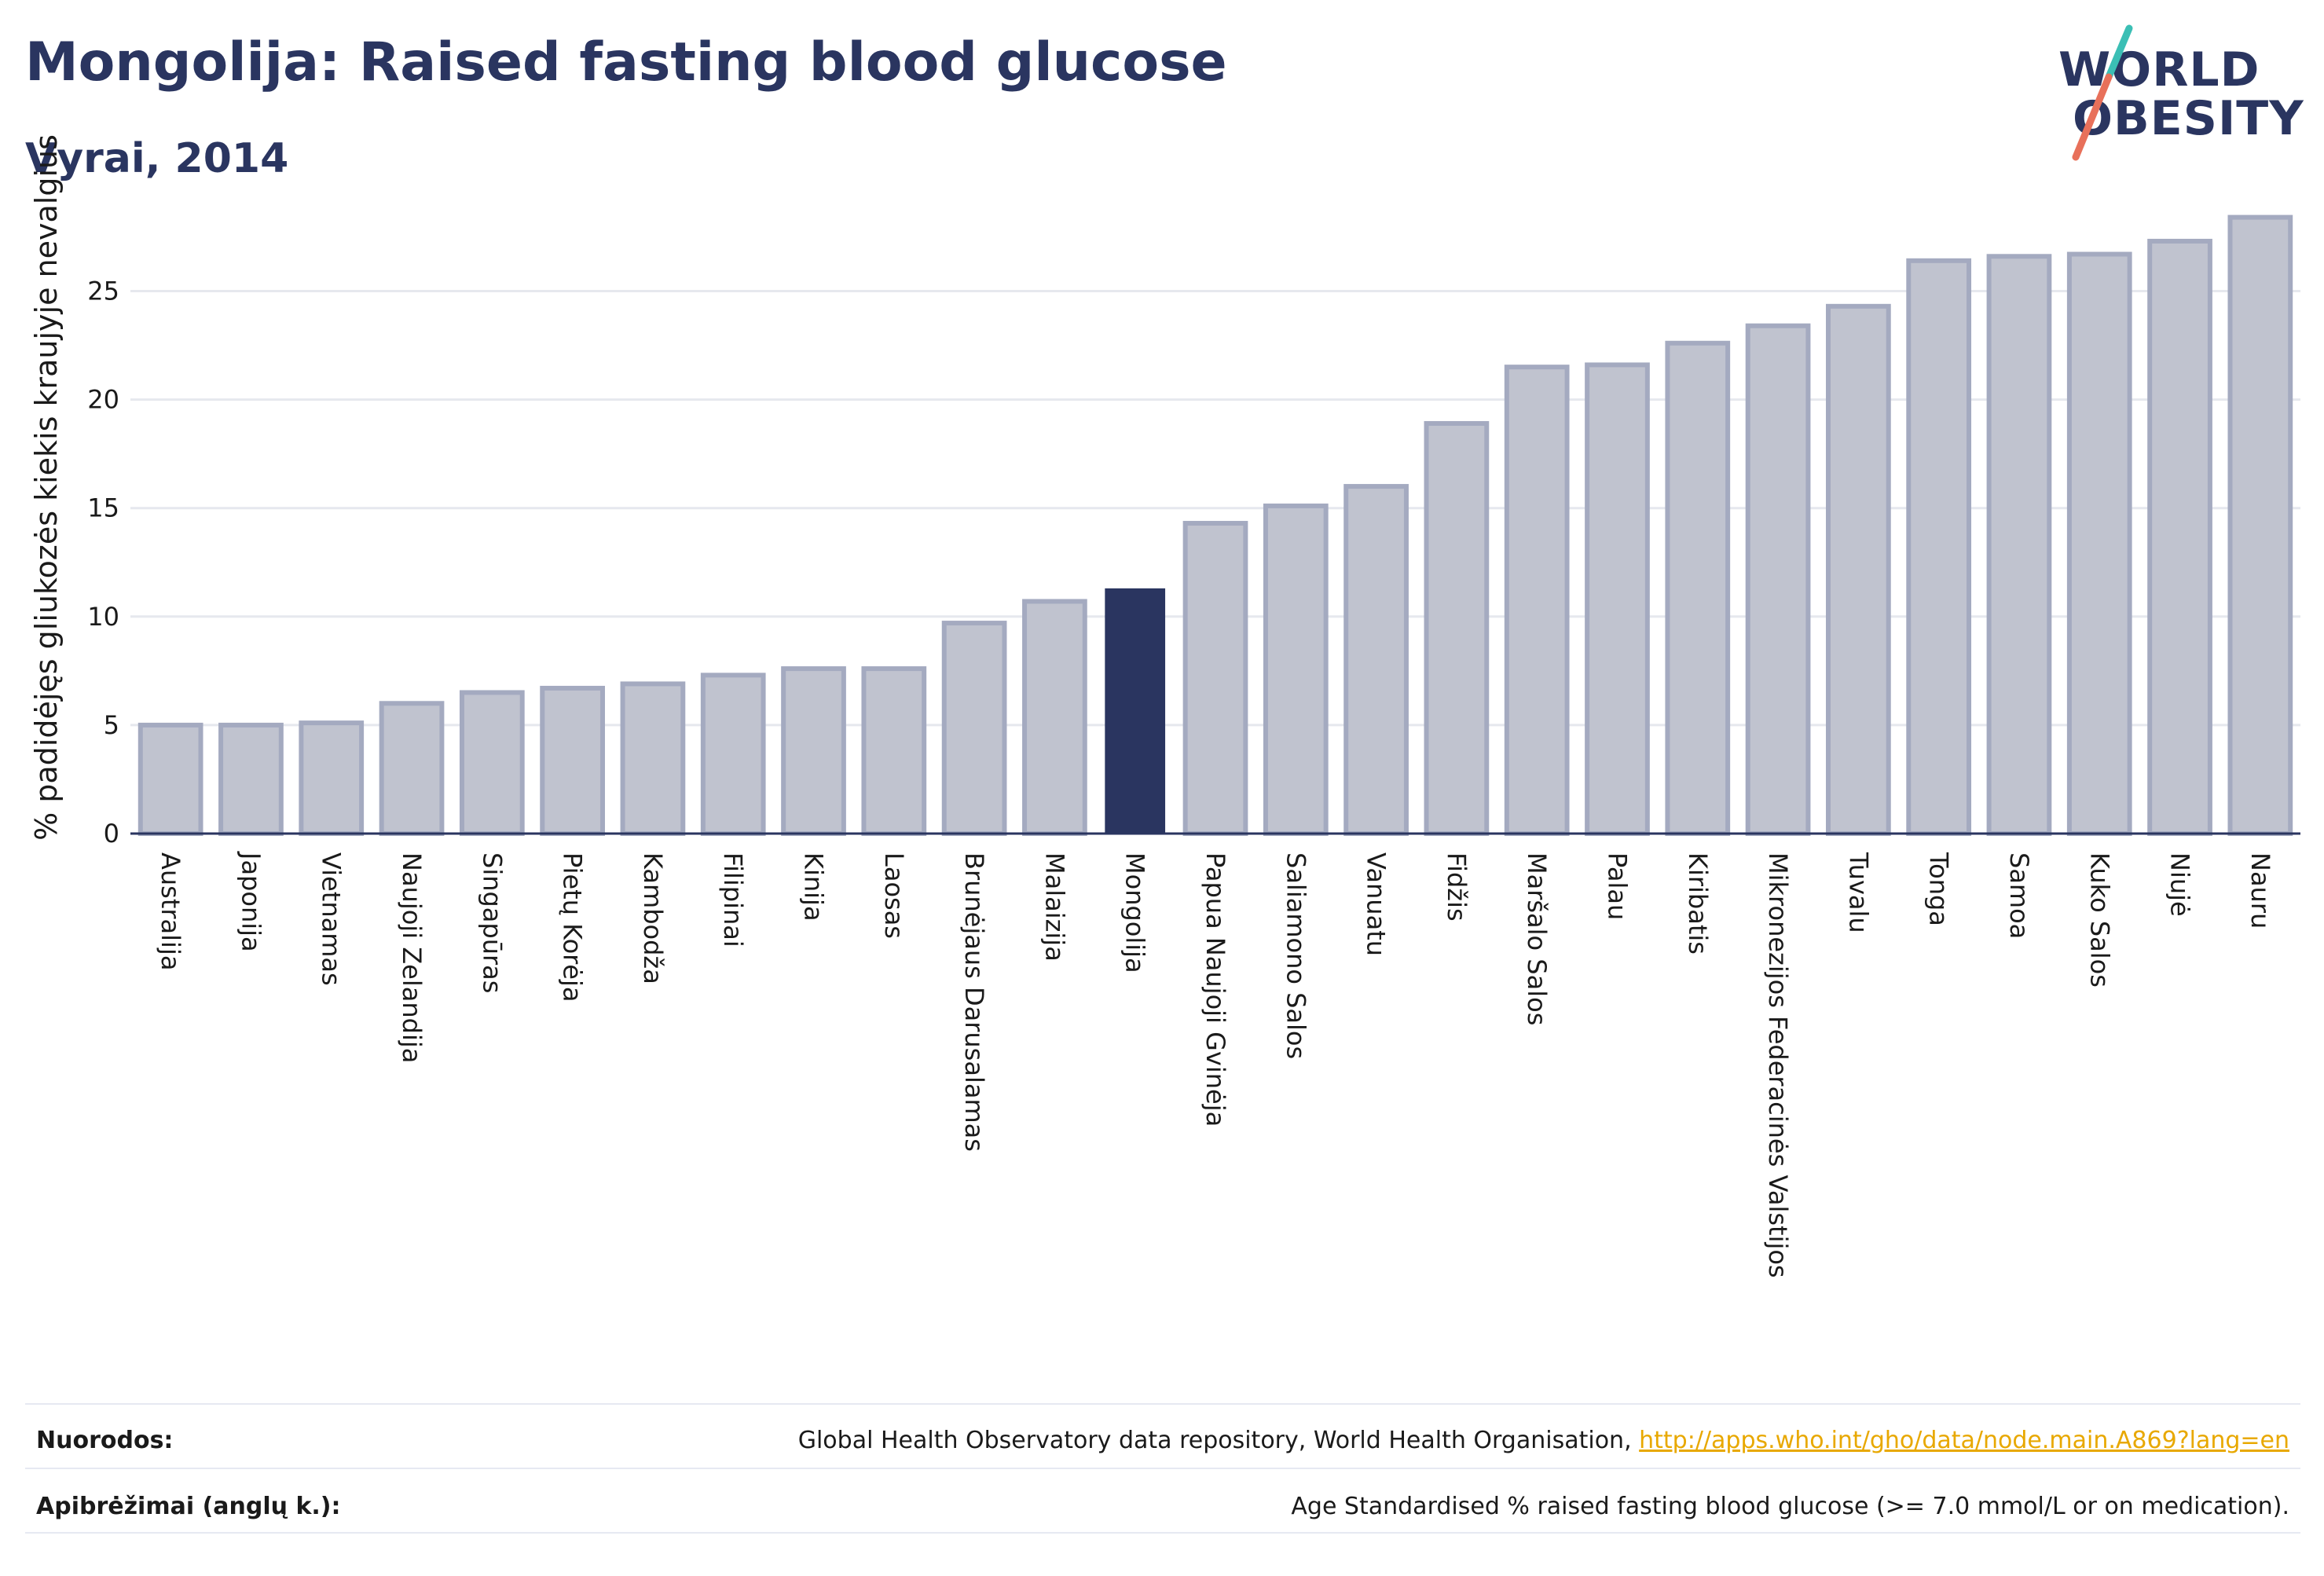 This screenshot has width=2324, height=1576. Describe the element at coordinates (2159, 69) in the screenshot. I see `logo-word-world: WORLD` at that location.